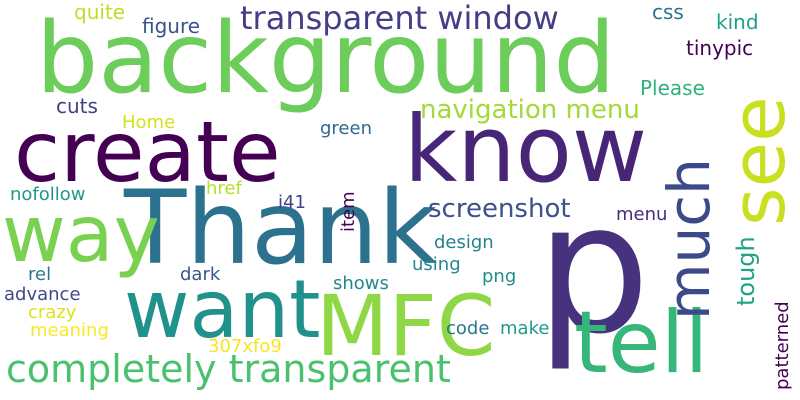 Image resolution: width=800 pixels, height=400 pixels. What do you see at coordinates (593, 269) in the screenshot?
I see `word-p: p` at bounding box center [593, 269].